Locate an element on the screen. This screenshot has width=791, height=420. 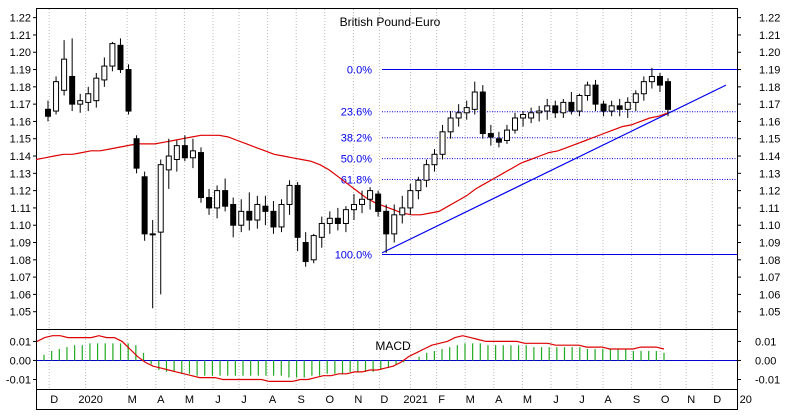
y-tick-label-right: 1.06 is located at coordinates (769, 295).